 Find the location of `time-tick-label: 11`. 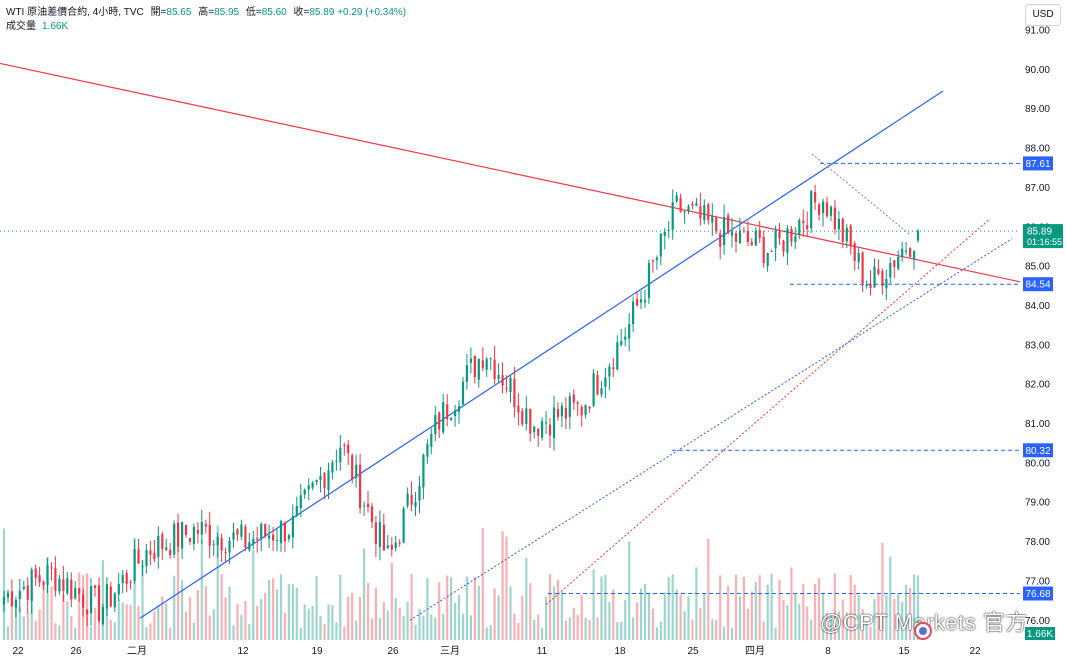

time-tick-label: 11 is located at coordinates (542, 651).